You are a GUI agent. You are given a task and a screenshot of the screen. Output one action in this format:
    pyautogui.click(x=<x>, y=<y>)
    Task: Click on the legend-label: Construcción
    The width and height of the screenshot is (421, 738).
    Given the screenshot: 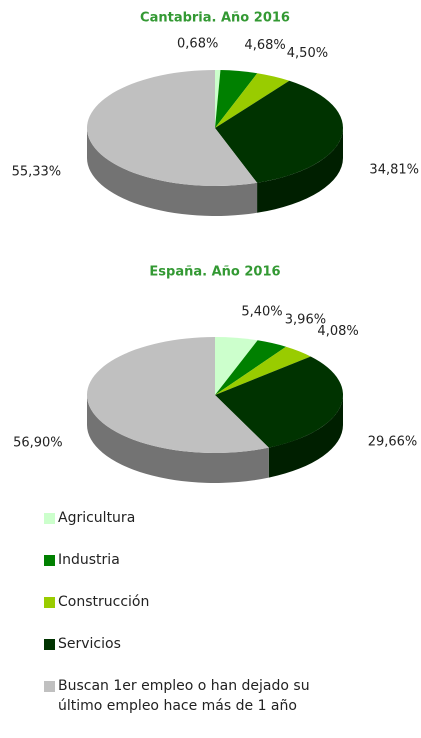 What is the action you would take?
    pyautogui.click(x=104, y=602)
    